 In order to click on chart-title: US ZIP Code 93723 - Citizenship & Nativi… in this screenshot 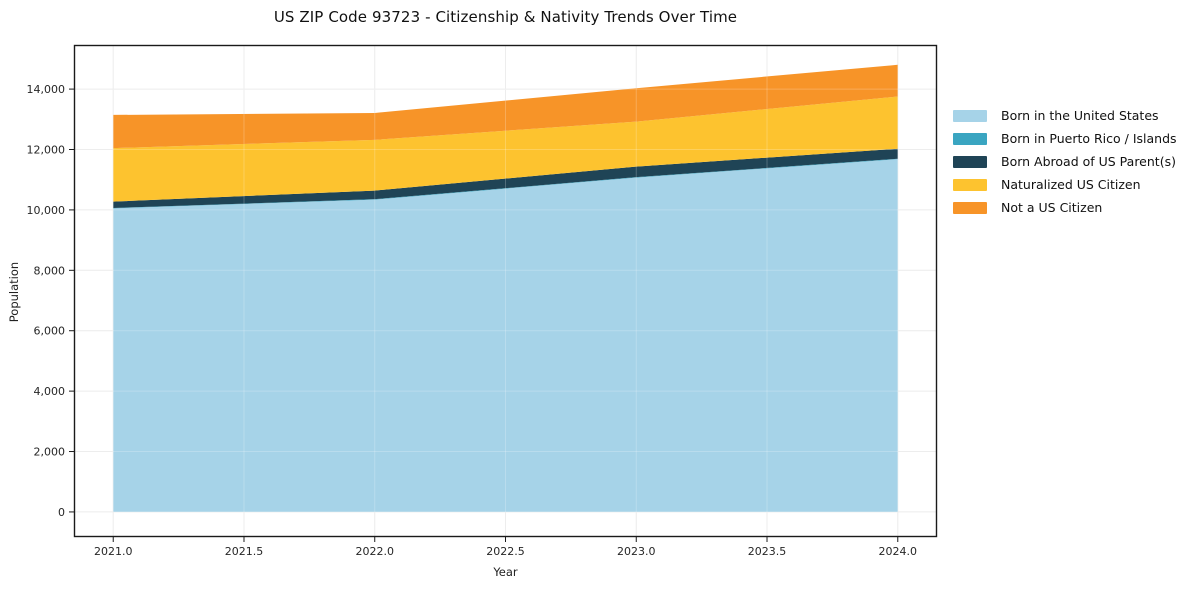, I will do `click(505, 17)`.